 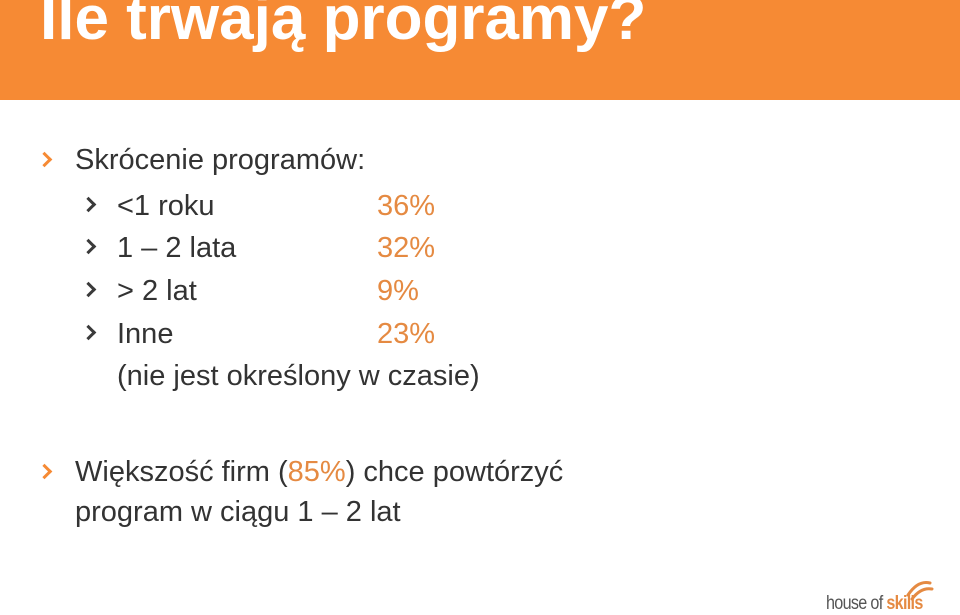 What do you see at coordinates (454, 472) in the screenshot?
I see `summary-text-after: ) chce powtórzyć` at bounding box center [454, 472].